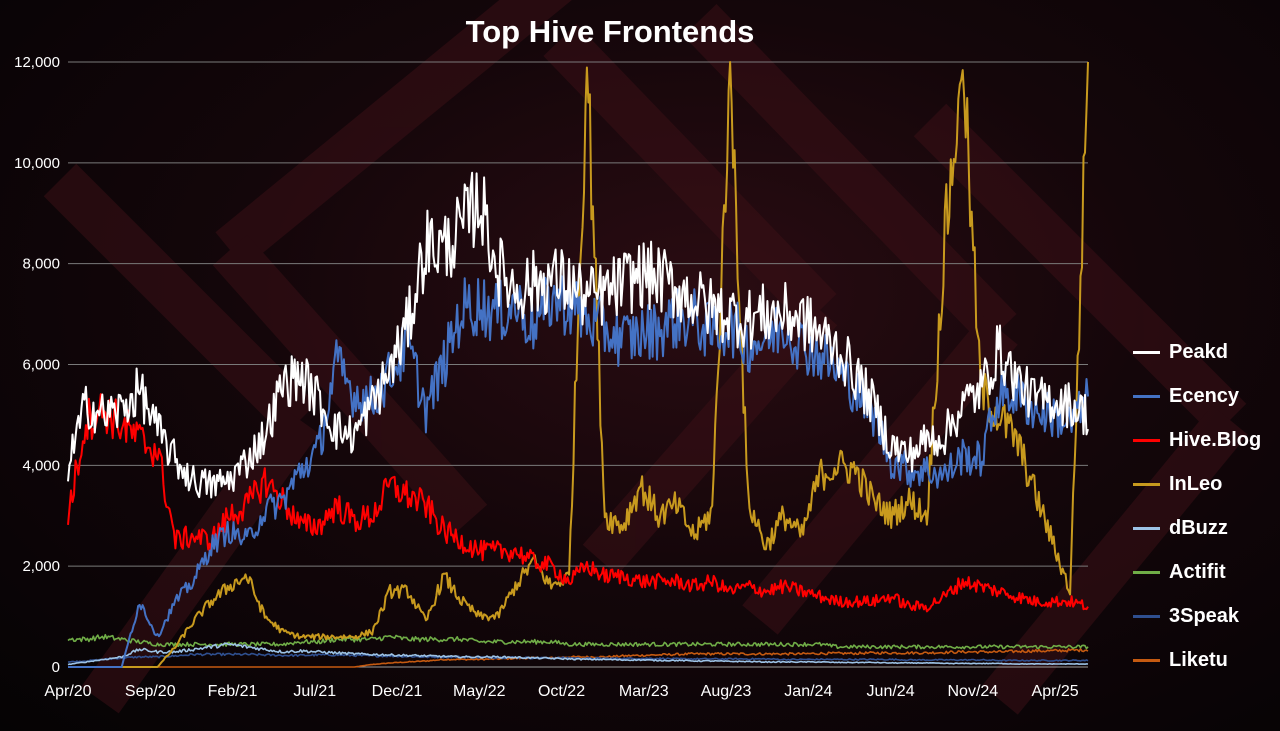 The height and width of the screenshot is (731, 1280). What do you see at coordinates (972, 691) in the screenshot?
I see `x-tick-label: Nov/24` at bounding box center [972, 691].